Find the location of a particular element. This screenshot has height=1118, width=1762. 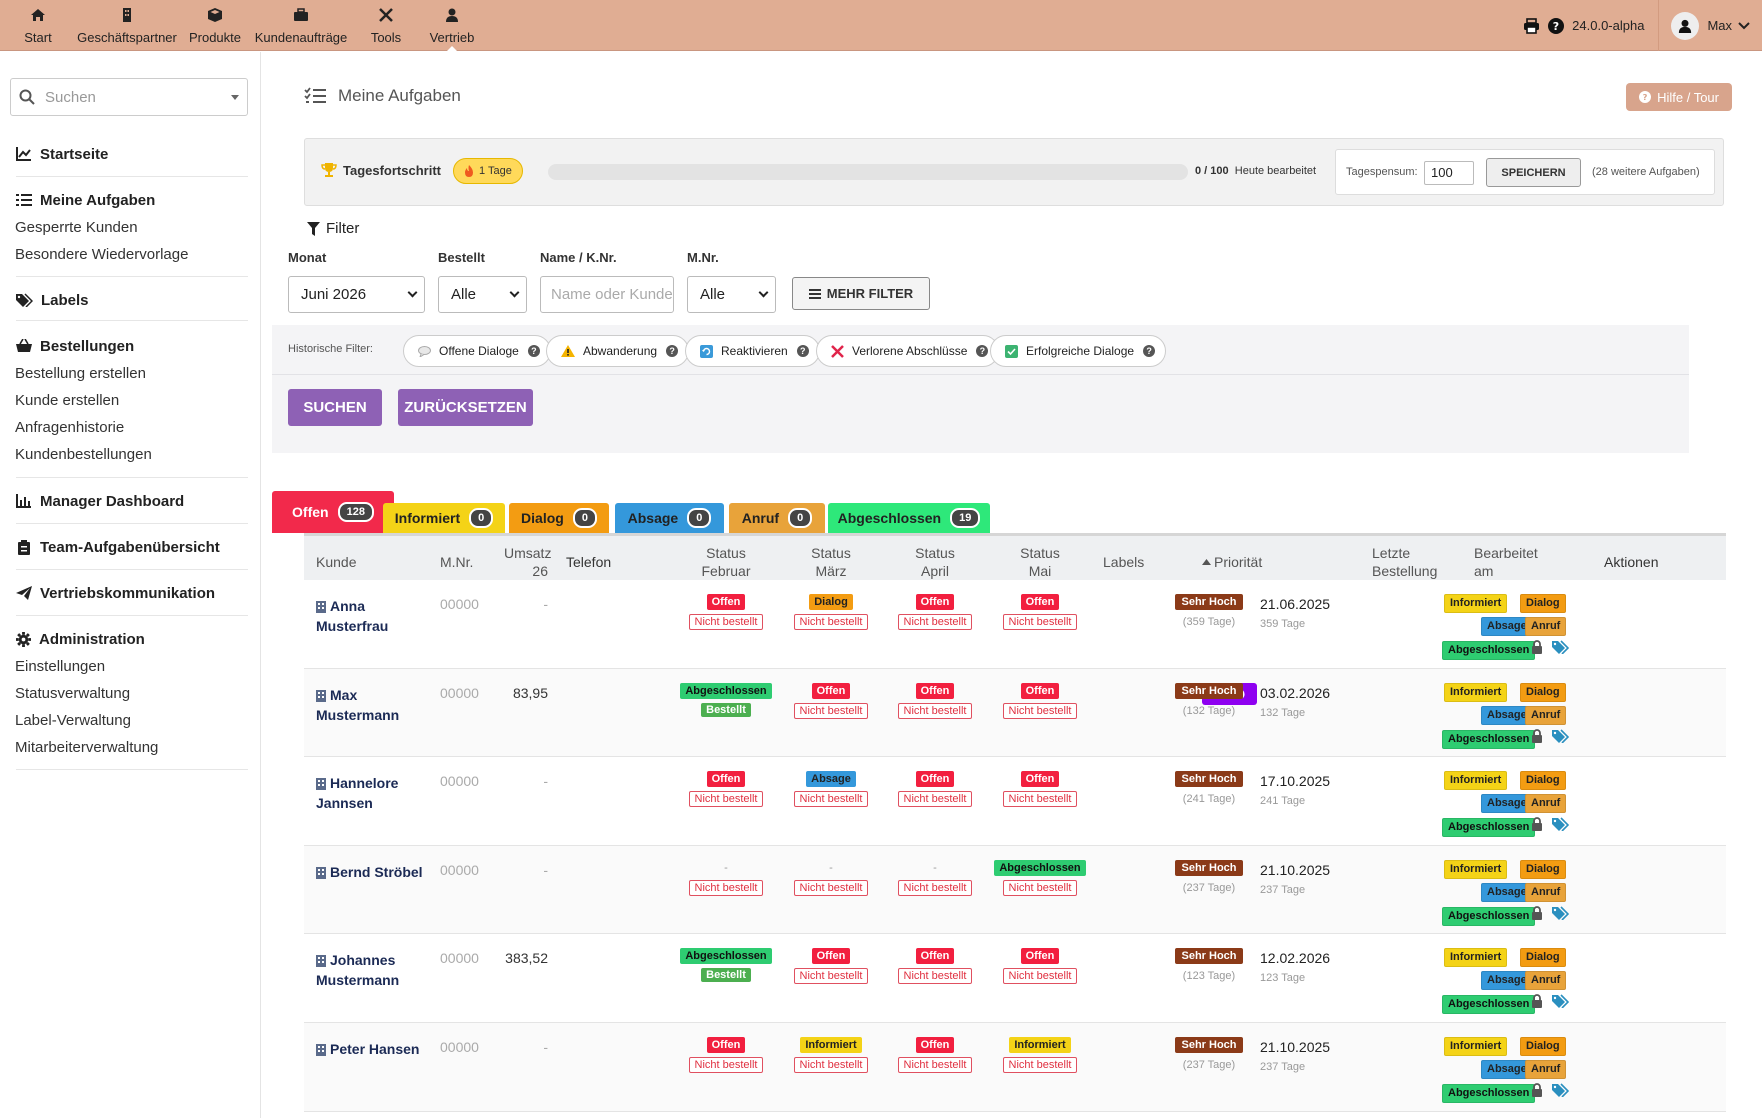

header-bearbeitet-am: Bearbeitet am is located at coordinates (1506, 562).